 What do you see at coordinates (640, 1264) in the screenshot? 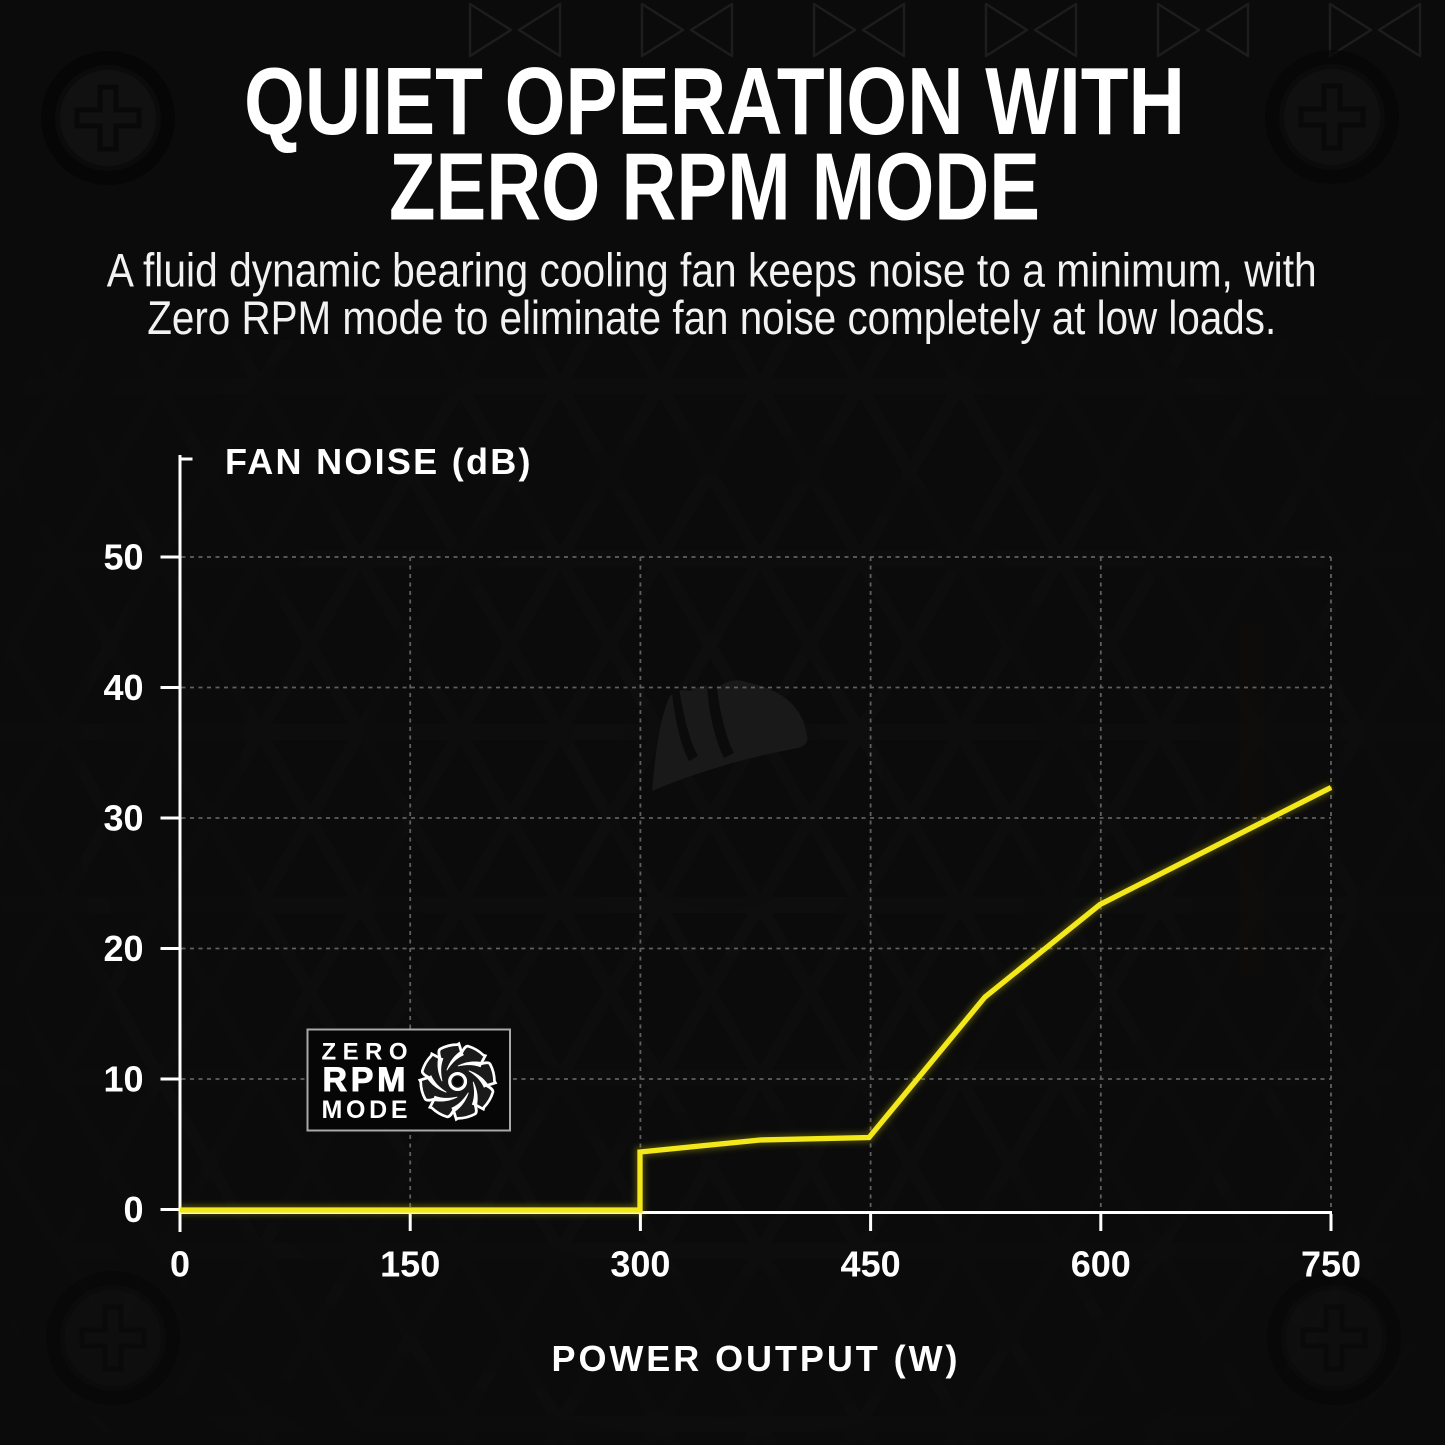
I see `svg-text: 300` at bounding box center [640, 1264].